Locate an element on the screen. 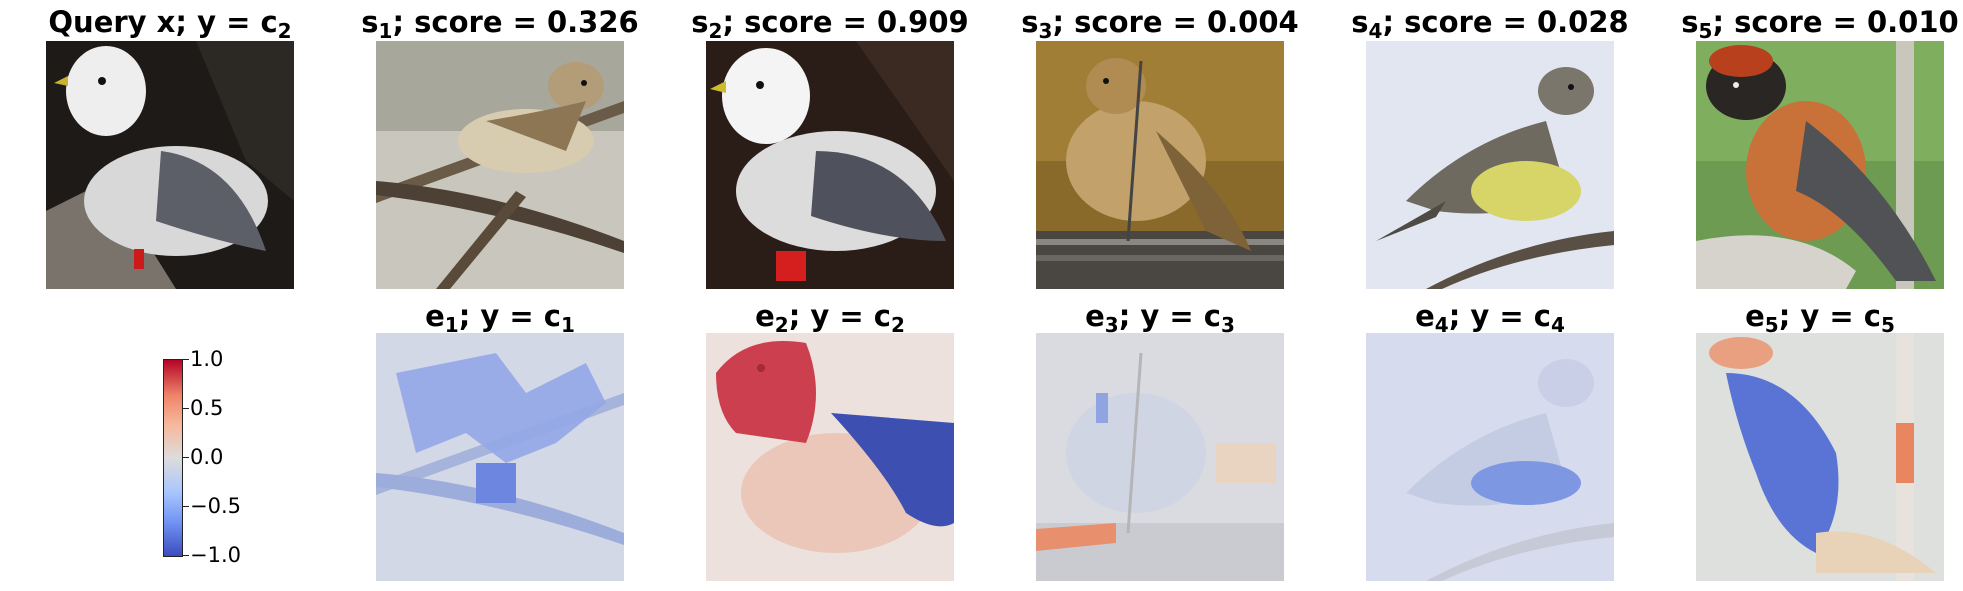 The image size is (1963, 591). sample-5-image is located at coordinates (1820, 165).